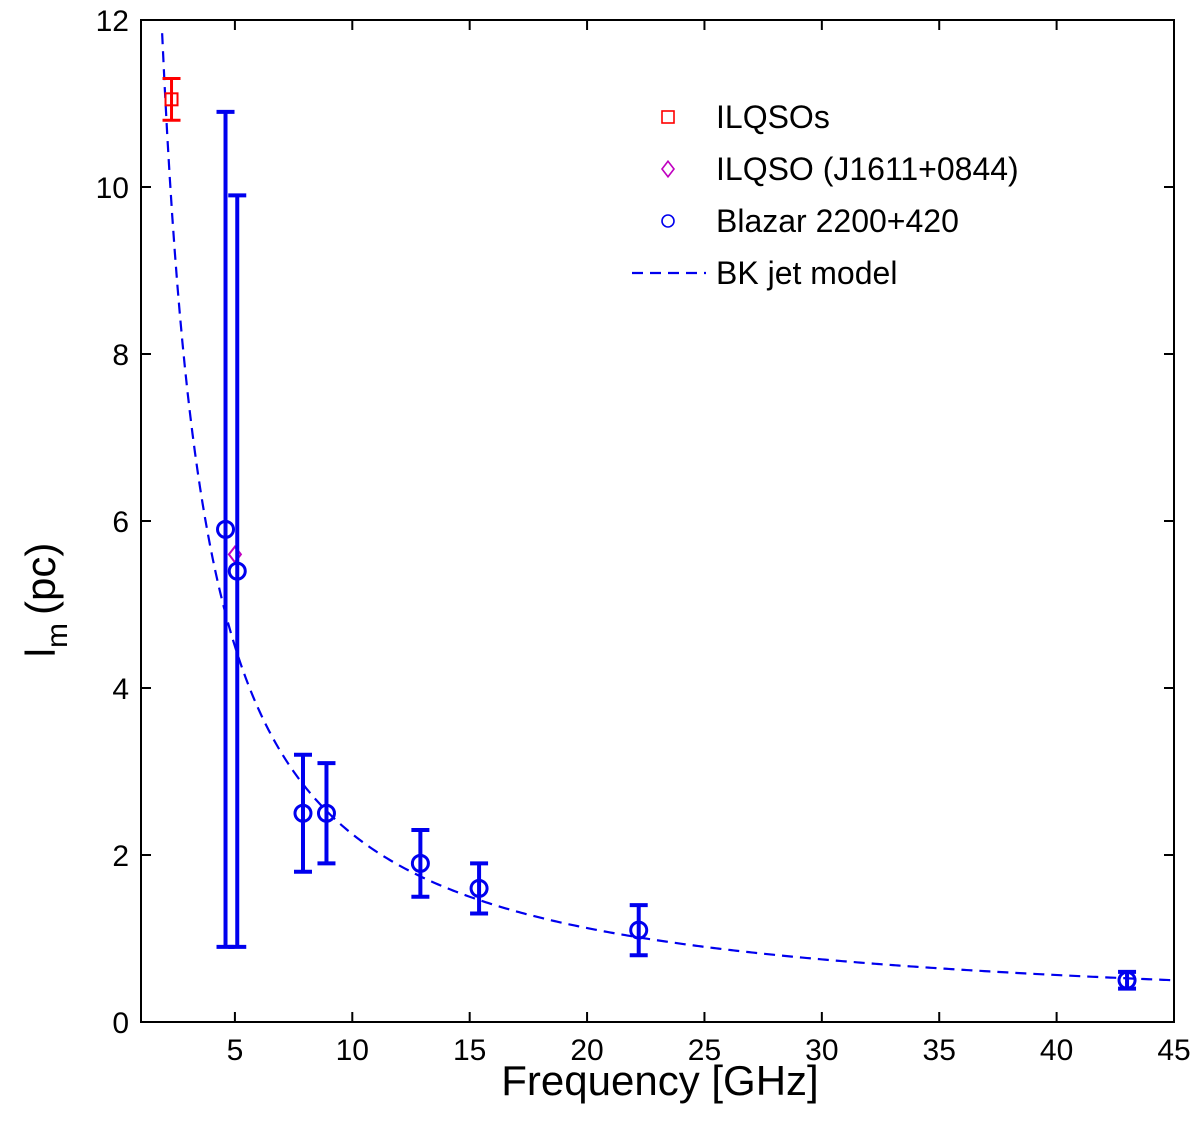 The width and height of the screenshot is (1200, 1133). I want to click on x-tick-label: 35, so click(939, 1050).